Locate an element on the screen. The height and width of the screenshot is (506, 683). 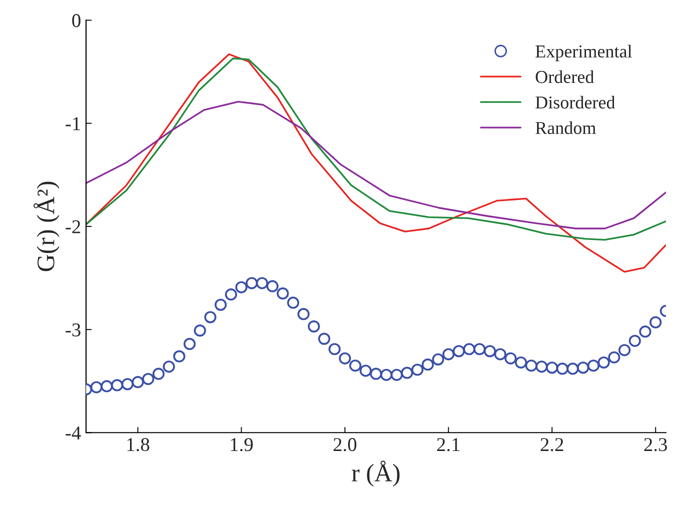
x-axis-title: r (Å) is located at coordinates (376, 473).